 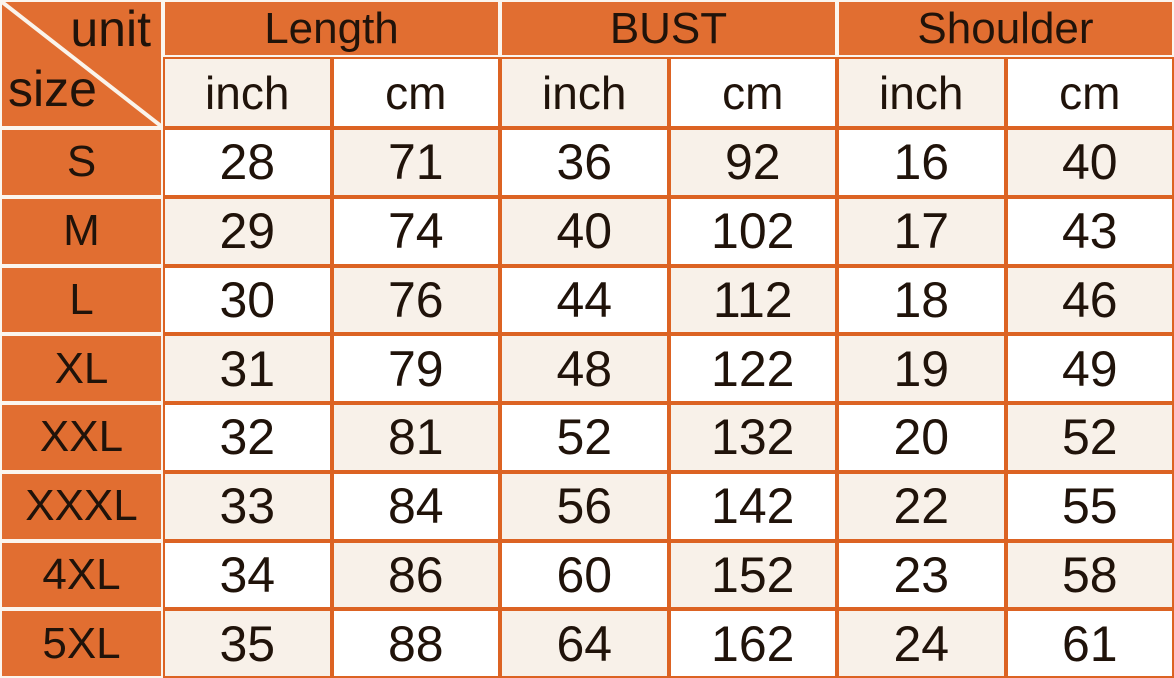 What do you see at coordinates (1089, 575) in the screenshot?
I see `value-cell: 58` at bounding box center [1089, 575].